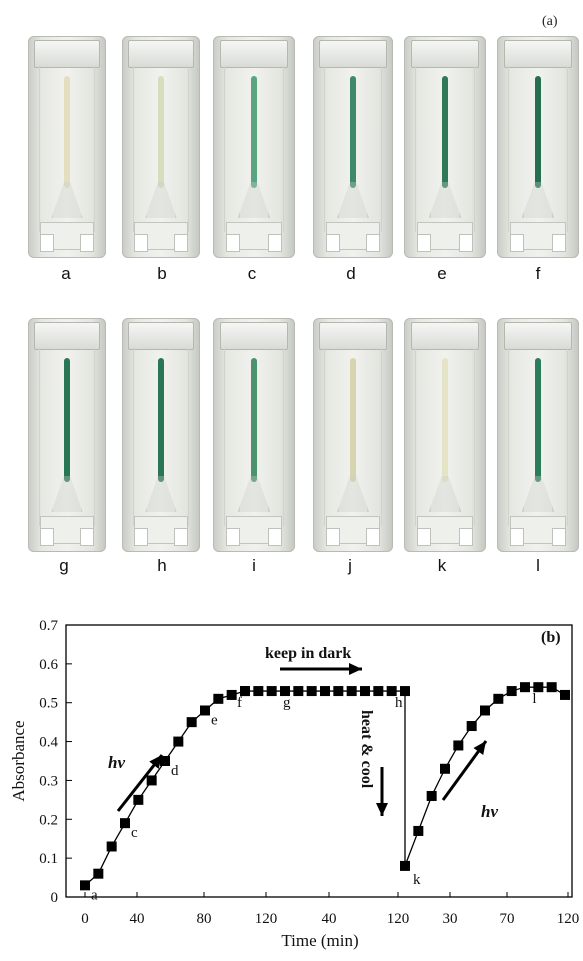  I want to click on point-label-d: d, so click(175, 771).